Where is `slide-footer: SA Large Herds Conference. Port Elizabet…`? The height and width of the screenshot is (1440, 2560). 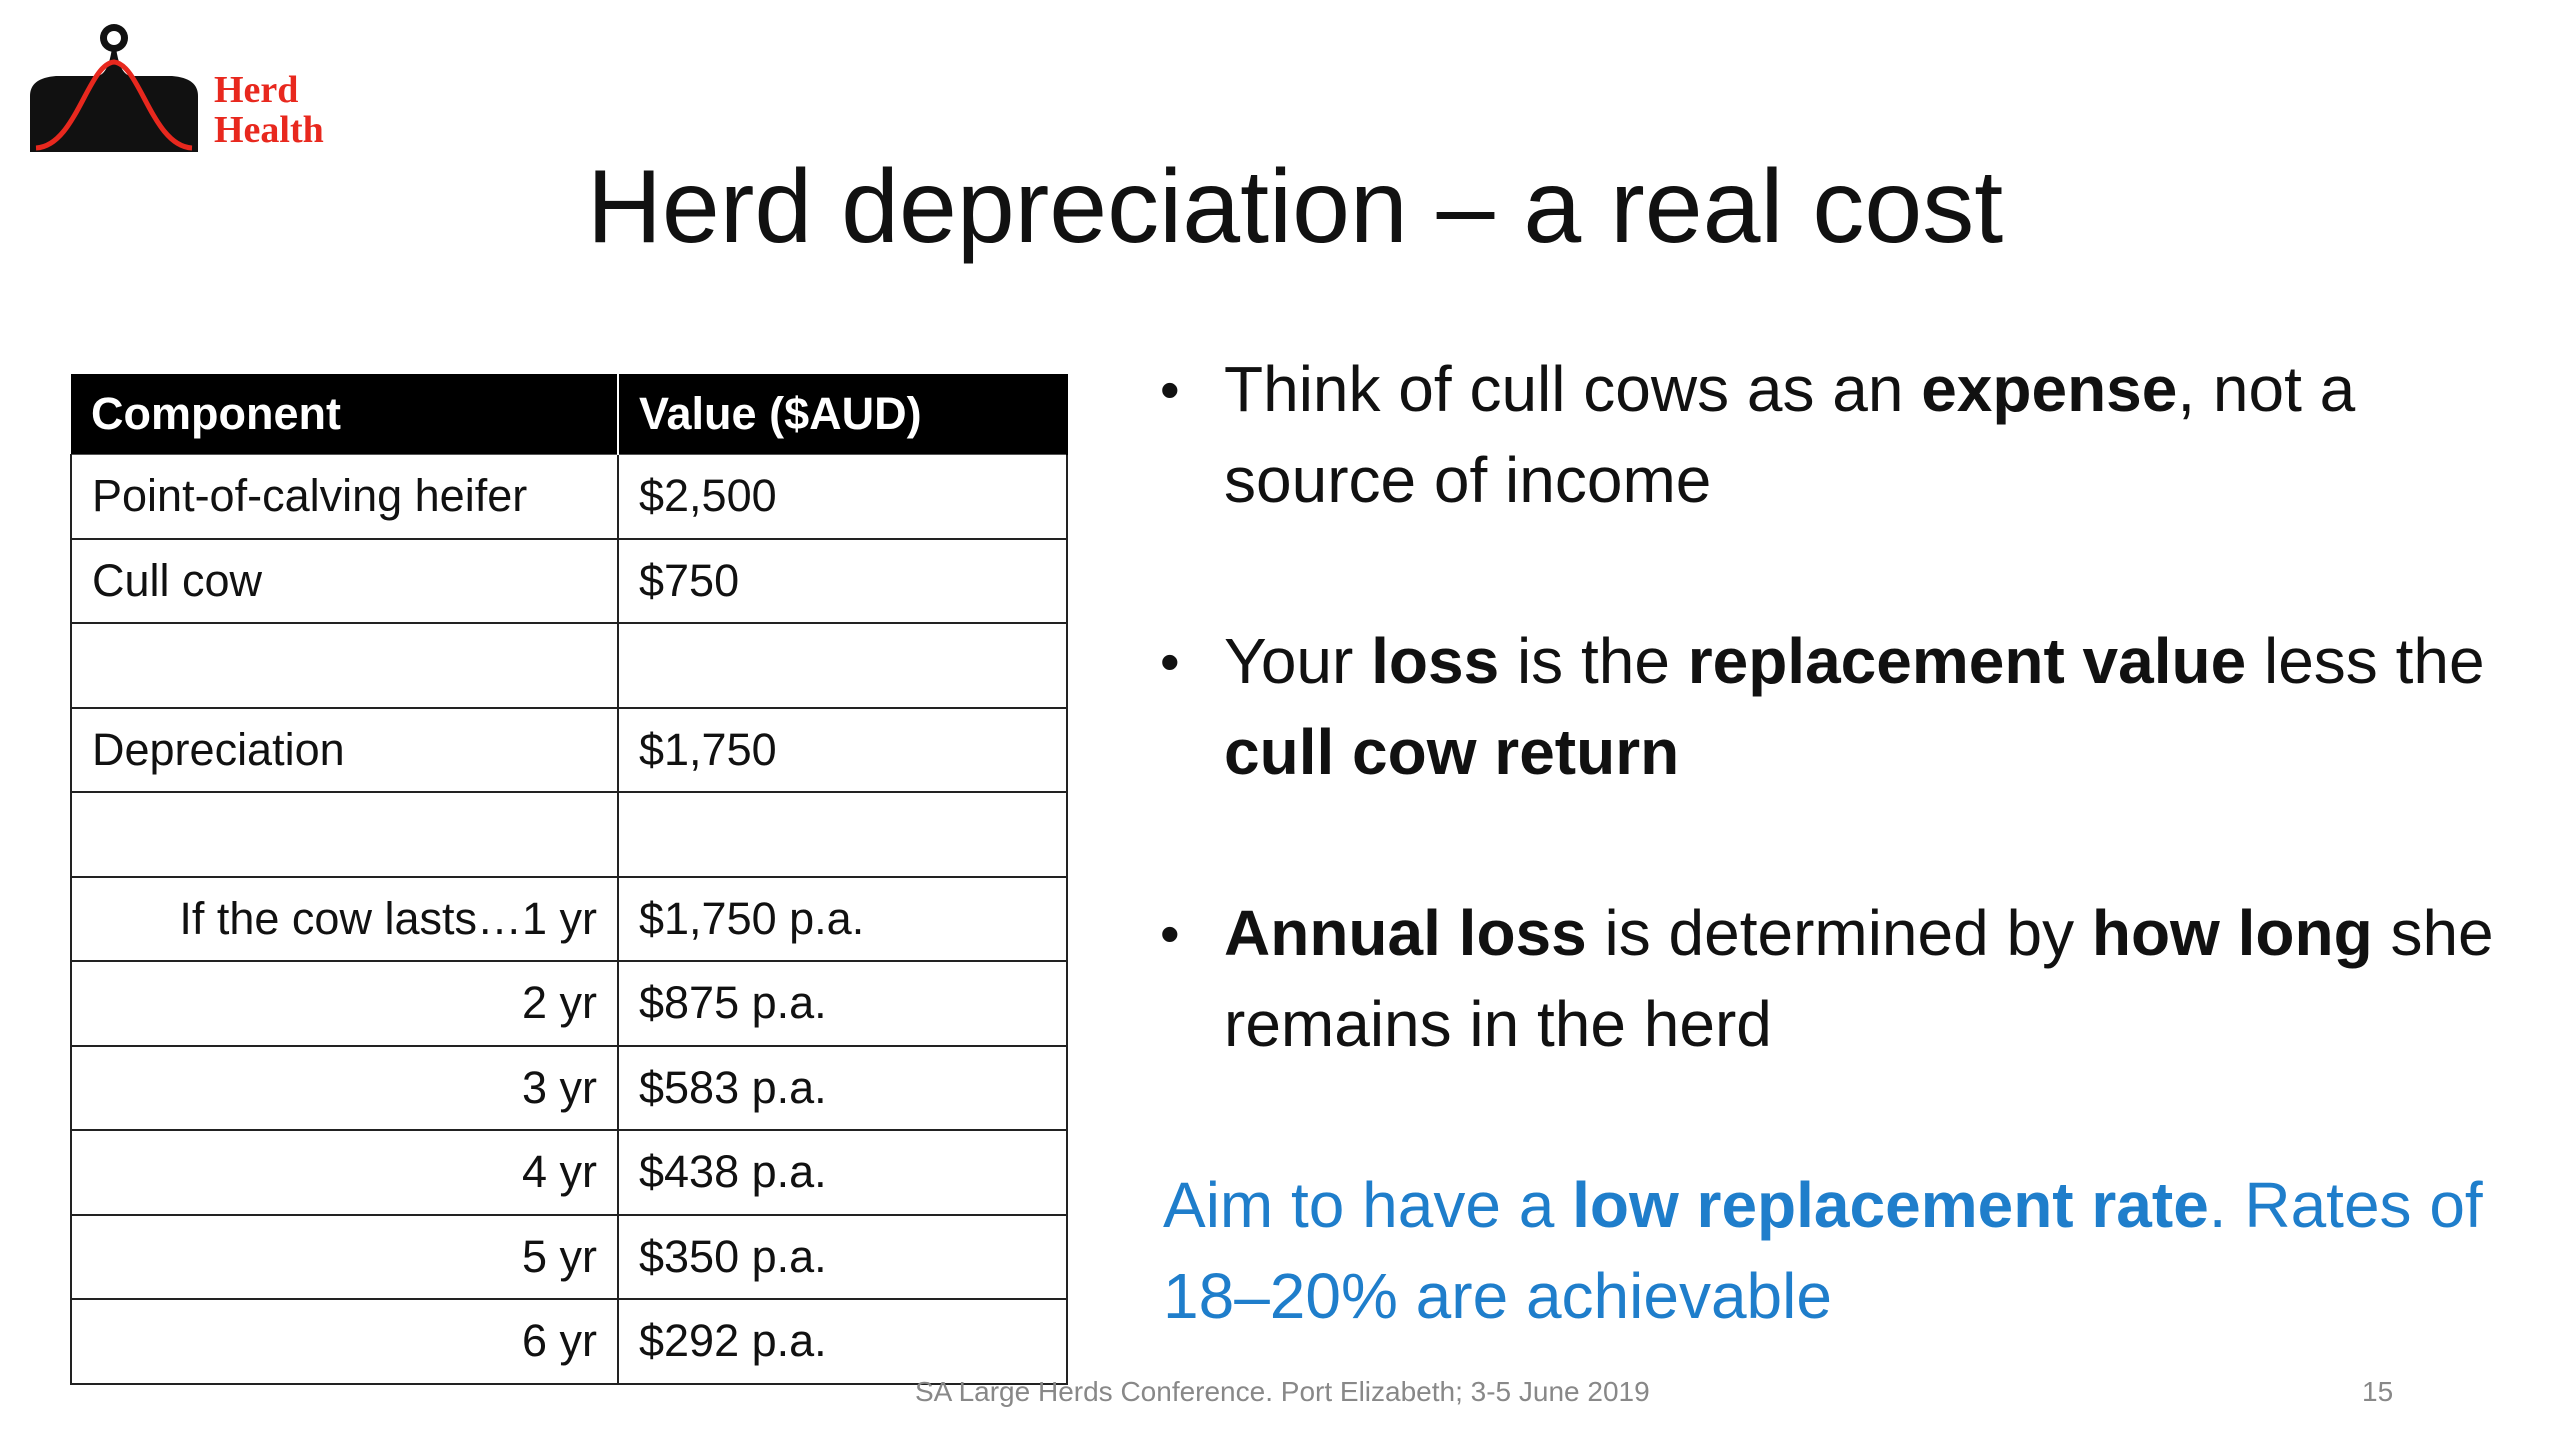 slide-footer: SA Large Herds Conference. Port Elizabet… is located at coordinates (1282, 1391).